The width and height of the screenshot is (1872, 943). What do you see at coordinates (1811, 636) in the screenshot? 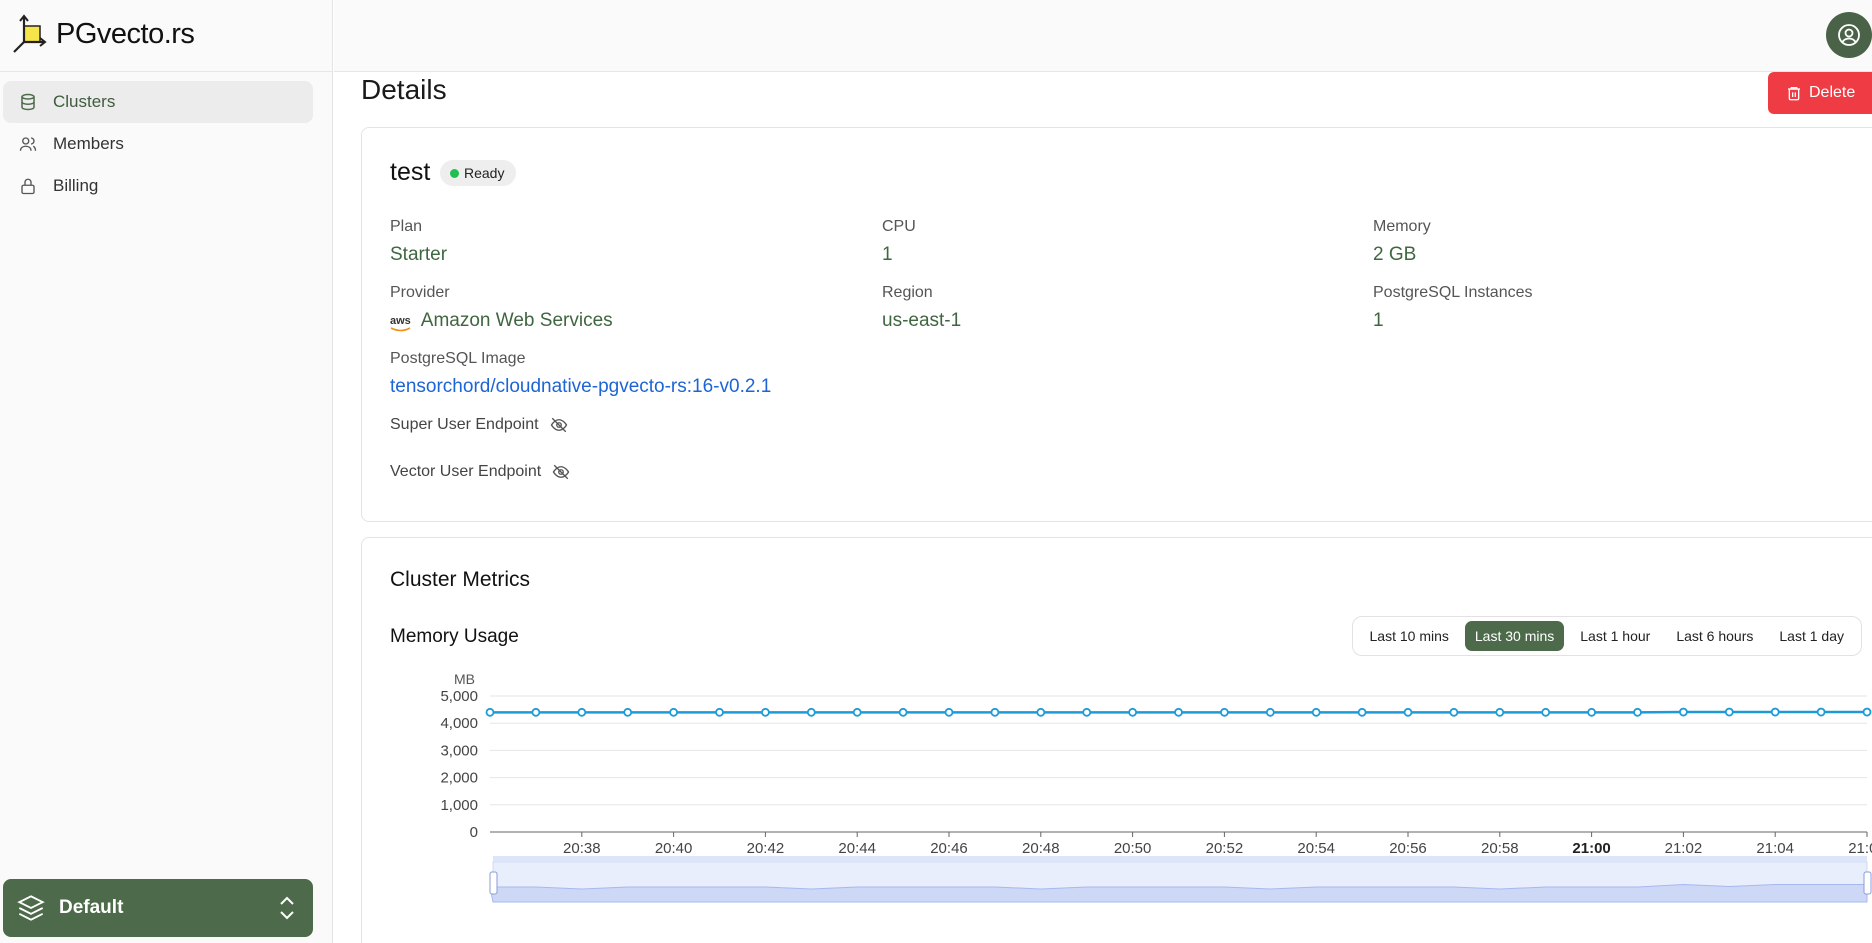
I see `range-1-day: Last 1 day` at bounding box center [1811, 636].